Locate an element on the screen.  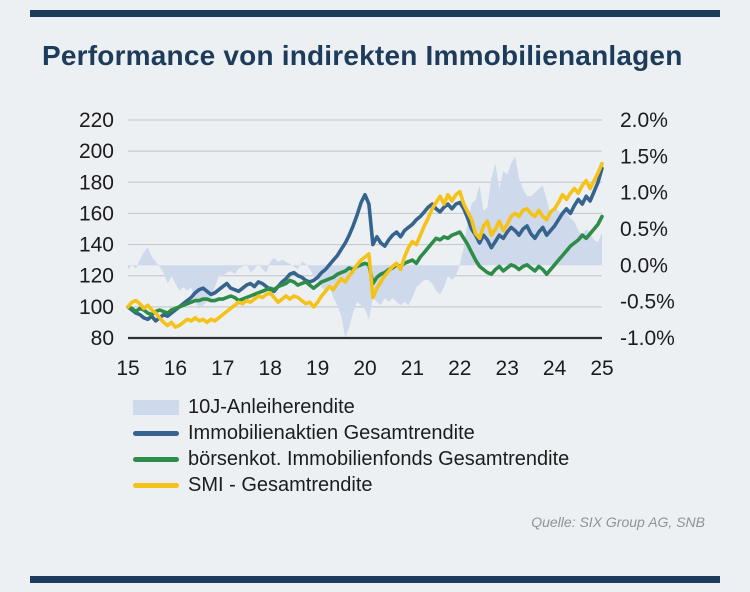
green-line-swatch is located at coordinates (156, 459).